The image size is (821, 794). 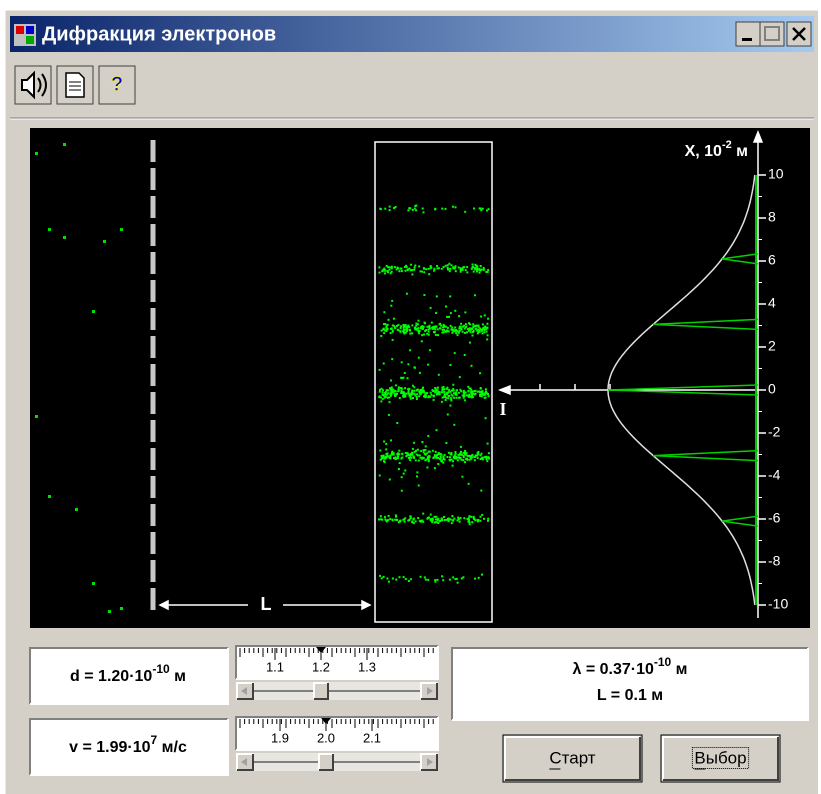 What do you see at coordinates (748, 34) in the screenshot?
I see `minimize-button` at bounding box center [748, 34].